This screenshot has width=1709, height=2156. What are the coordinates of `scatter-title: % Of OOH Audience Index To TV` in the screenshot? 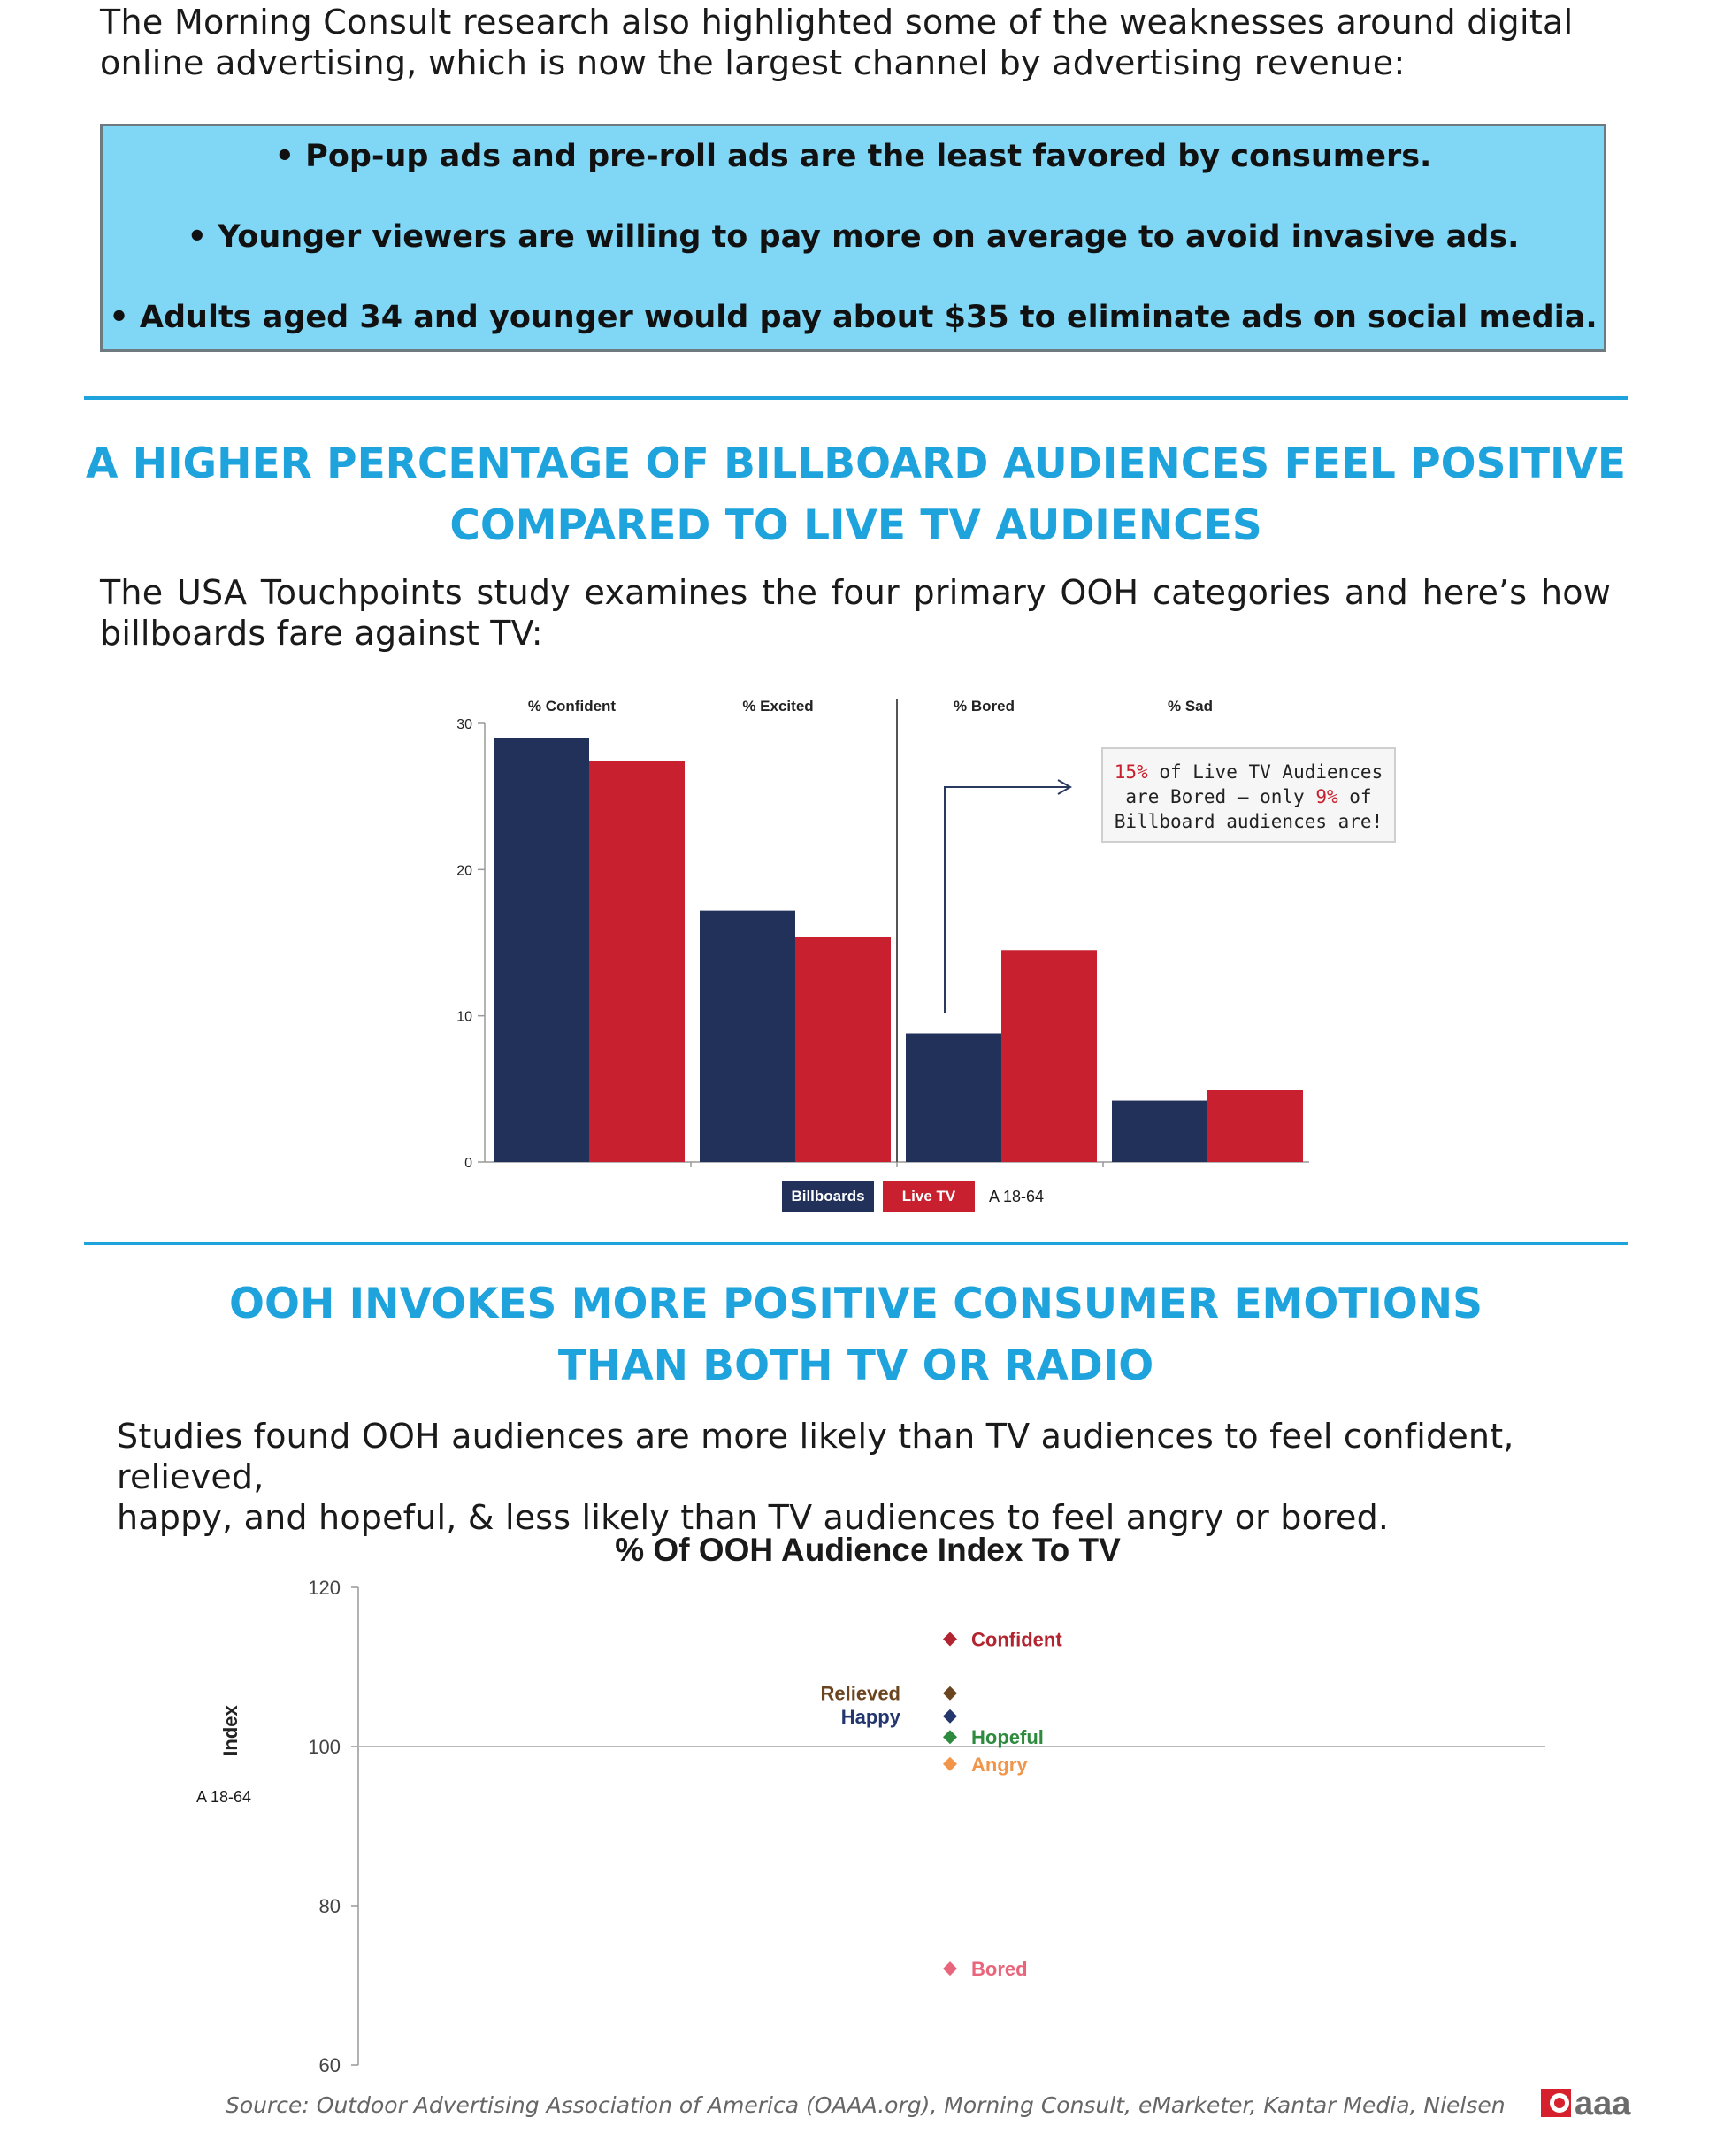 It's located at (868, 1550).